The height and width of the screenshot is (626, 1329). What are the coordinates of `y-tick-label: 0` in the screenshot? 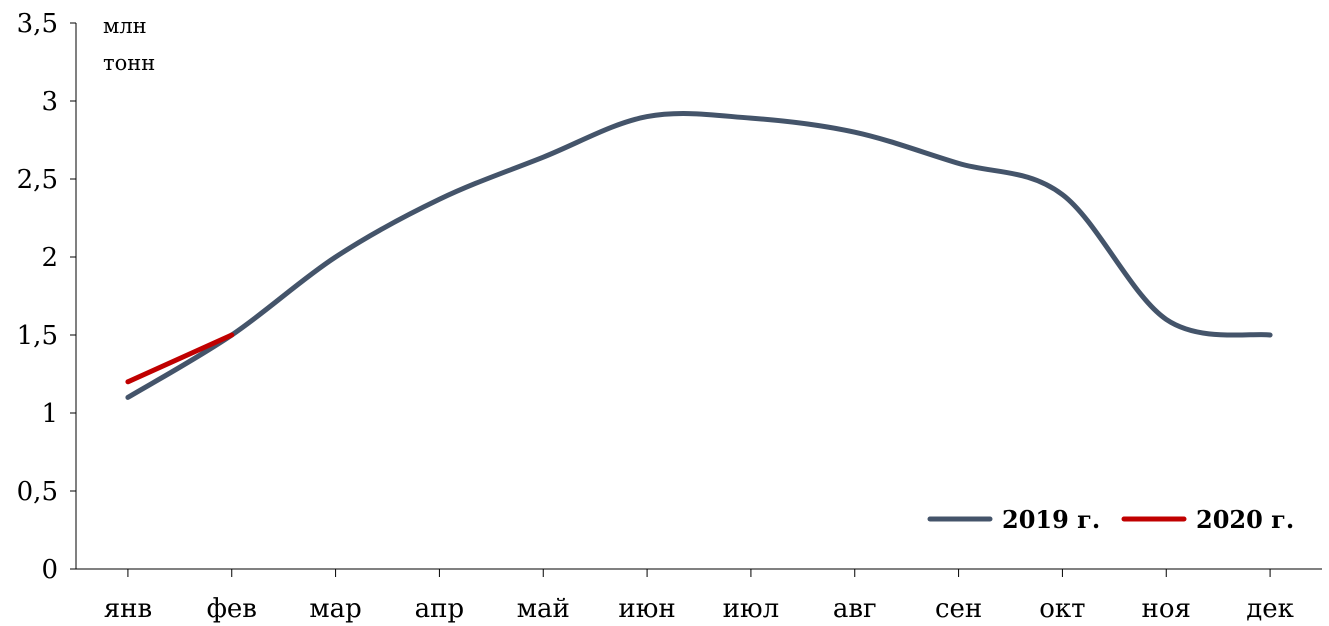 It's located at (49, 570).